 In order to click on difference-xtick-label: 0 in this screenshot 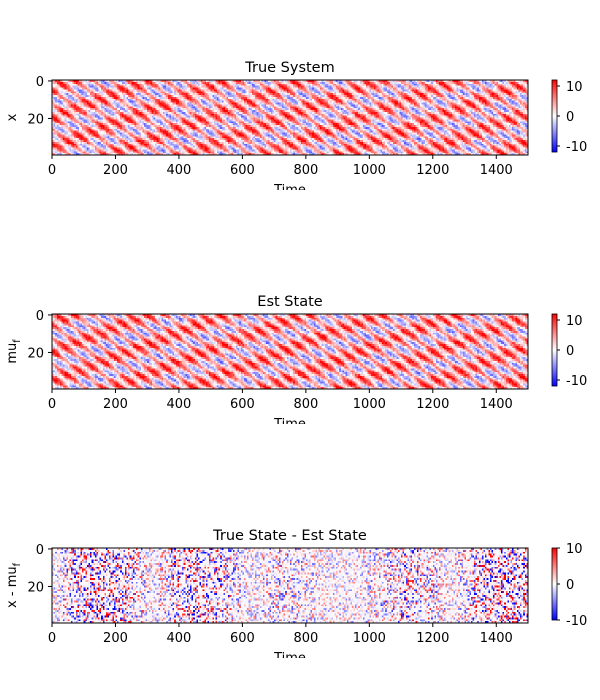, I will do `click(52, 638)`.